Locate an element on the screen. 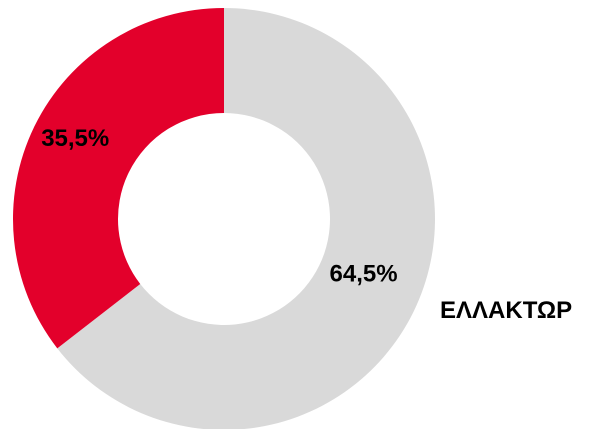 This screenshot has width=615, height=434. slice-label-2: 35,5% is located at coordinates (75, 138).